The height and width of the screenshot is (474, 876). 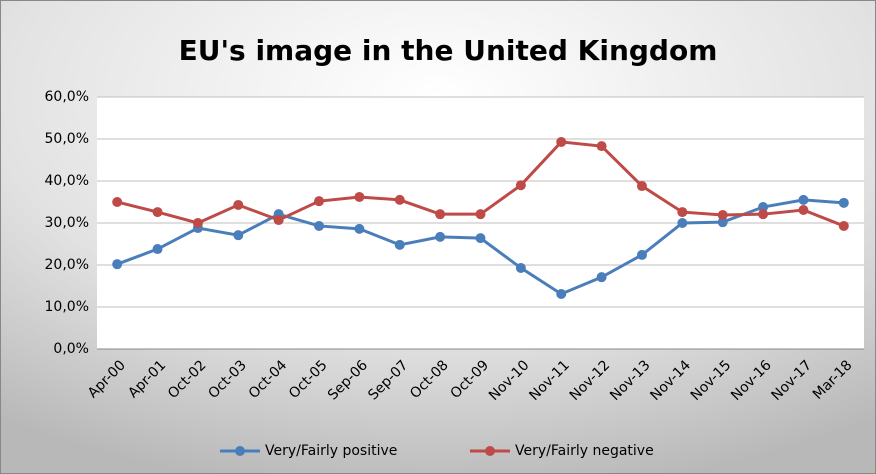 What do you see at coordinates (584, 451) in the screenshot?
I see `legend-label: Very/Fairly negative` at bounding box center [584, 451].